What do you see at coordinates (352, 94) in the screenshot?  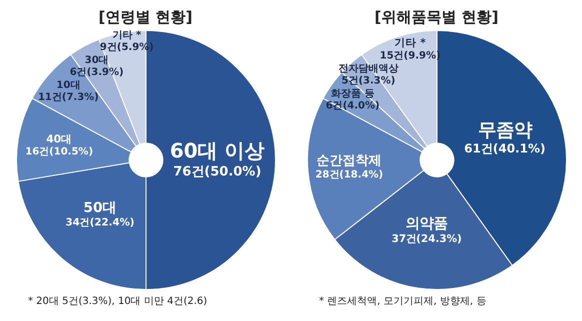 I see `slice-label: 화장품 등` at bounding box center [352, 94].